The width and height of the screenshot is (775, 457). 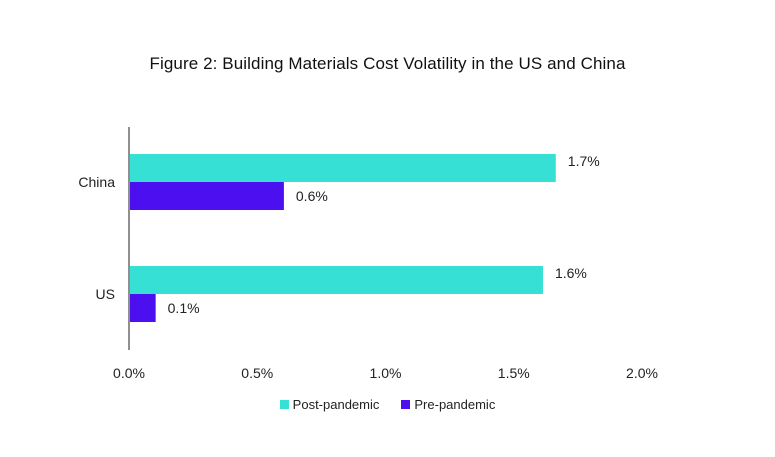 I want to click on x-tick-label: 1.0%, so click(x=386, y=373).